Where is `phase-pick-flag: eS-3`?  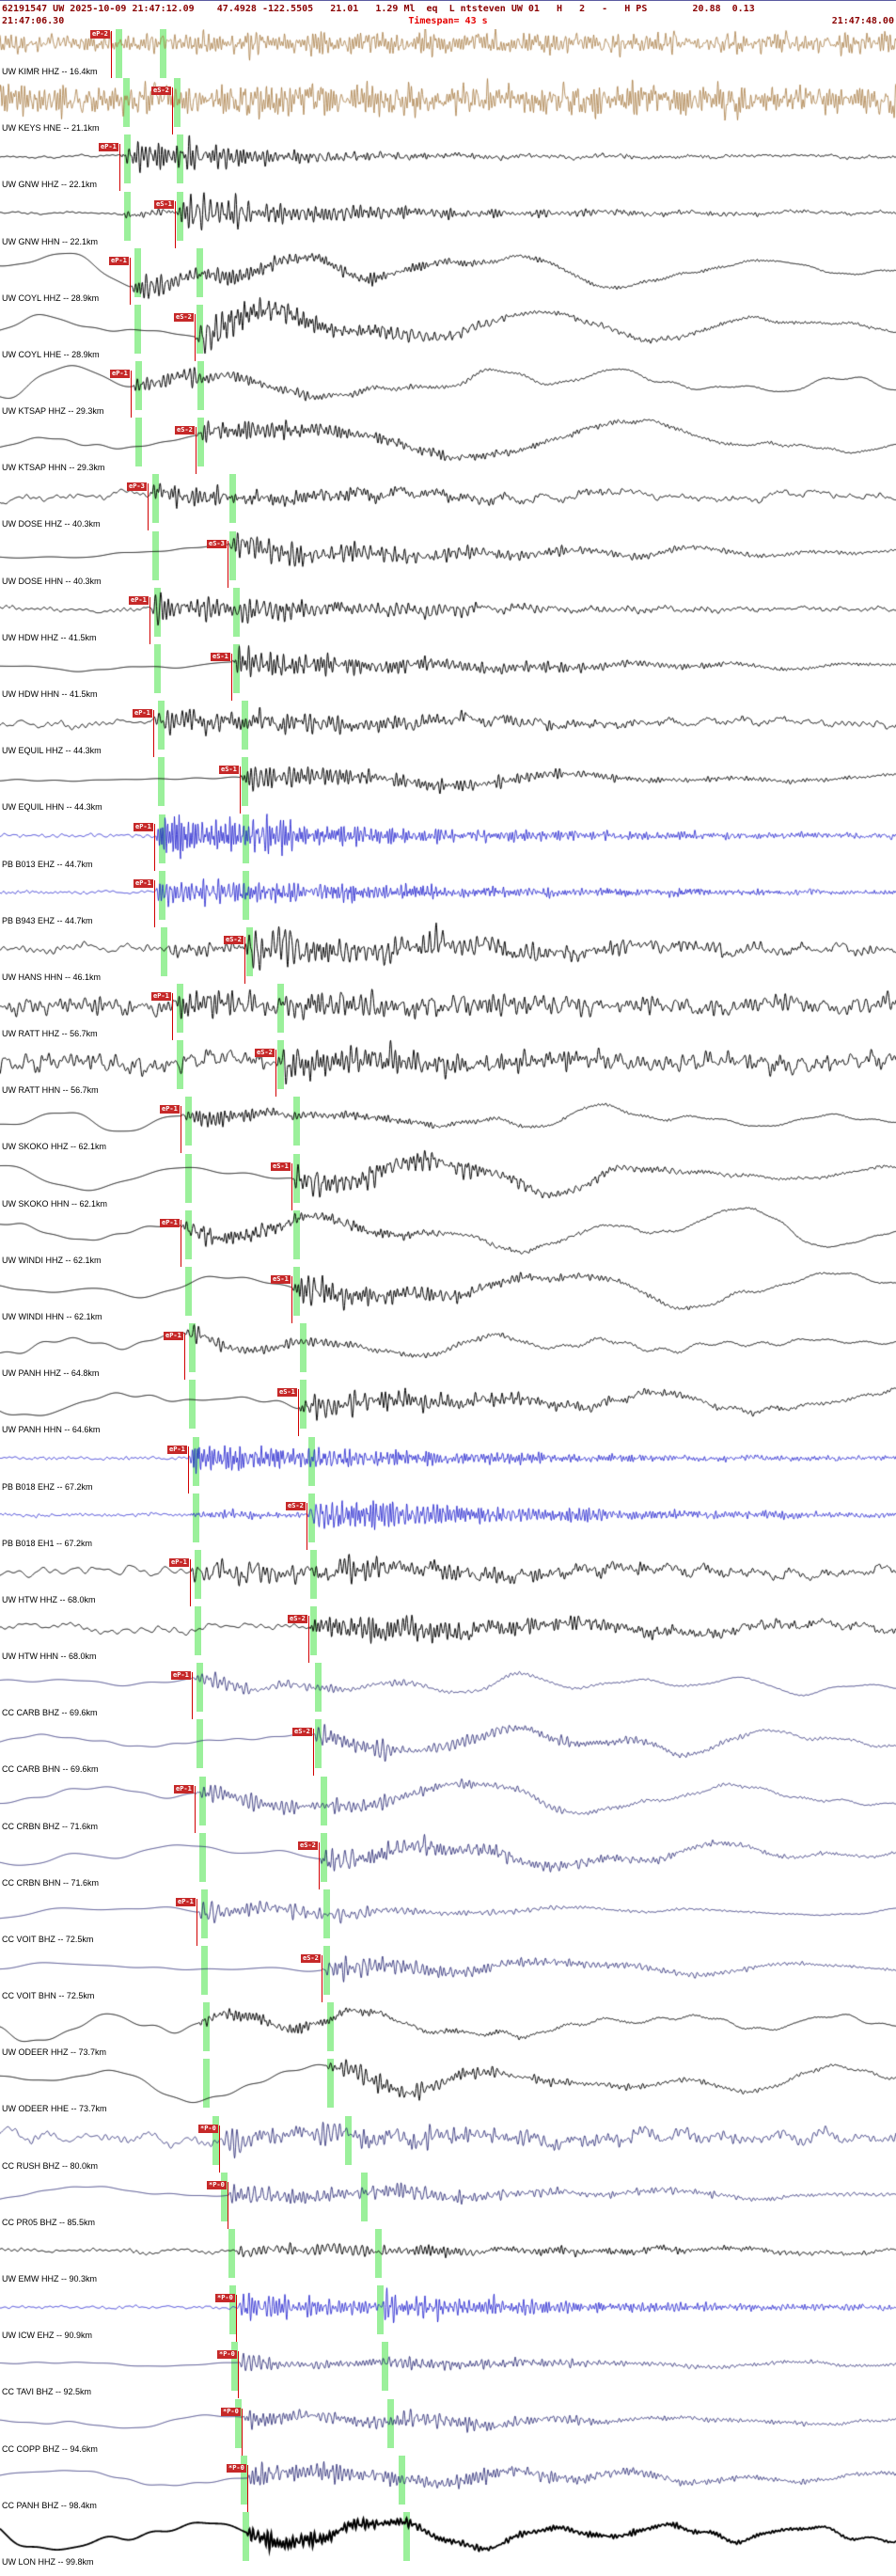 phase-pick-flag: eS-3 is located at coordinates (217, 543).